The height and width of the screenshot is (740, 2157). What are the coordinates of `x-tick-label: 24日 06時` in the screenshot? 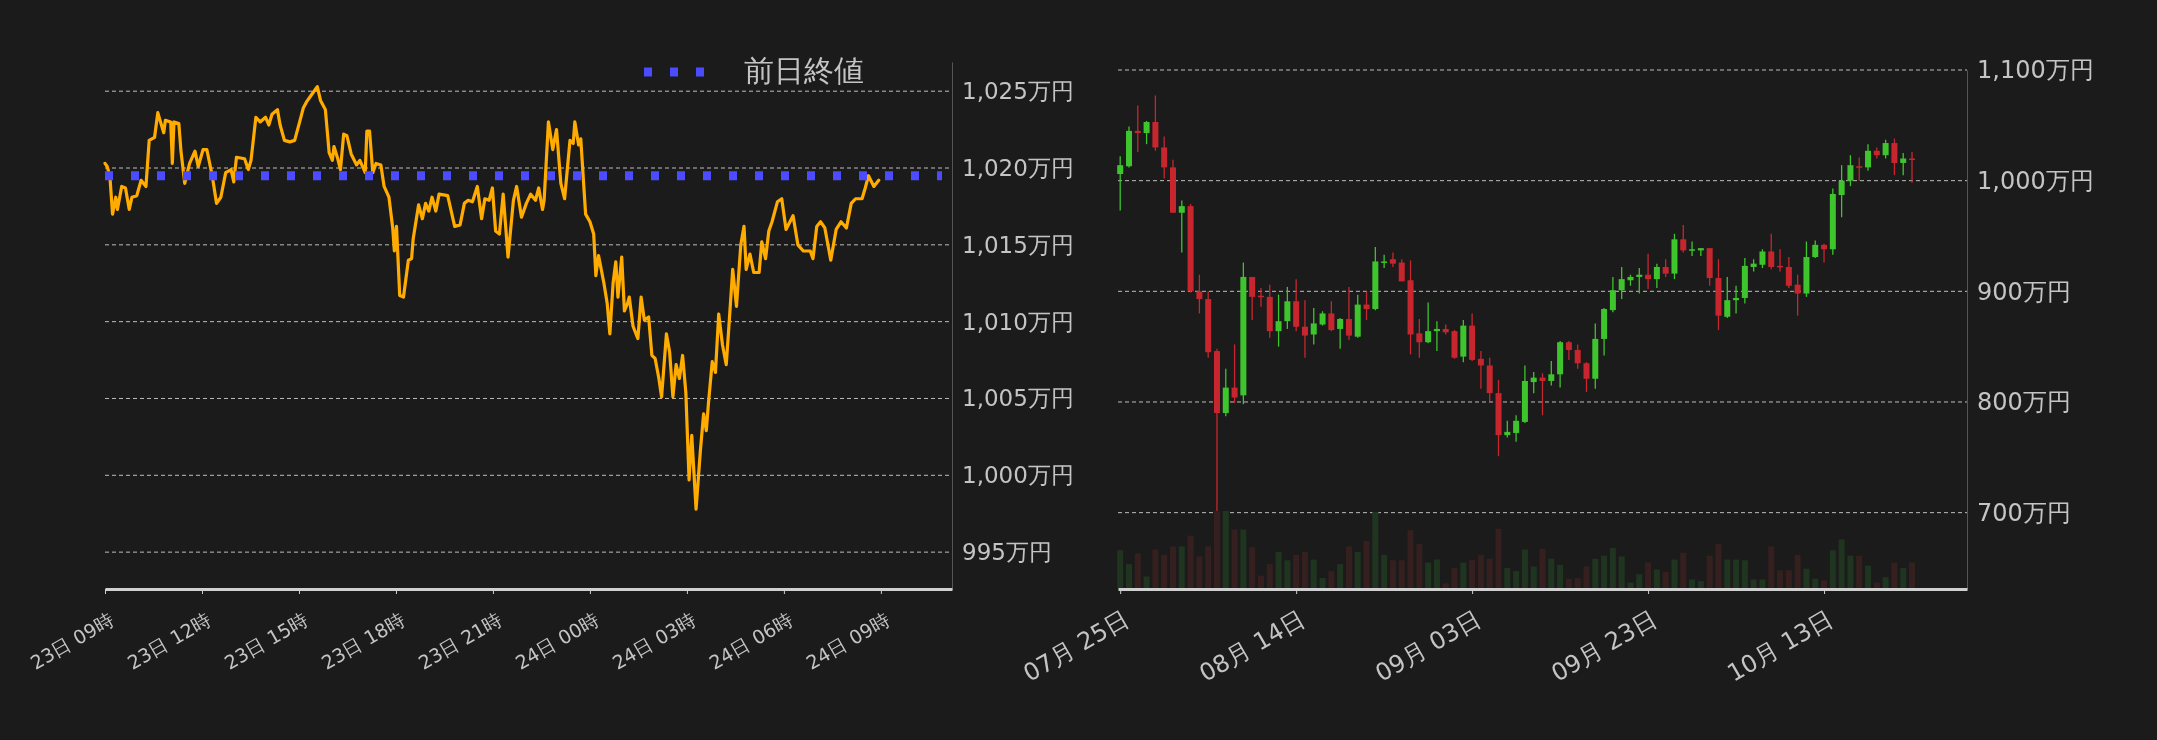 It's located at (751, 641).